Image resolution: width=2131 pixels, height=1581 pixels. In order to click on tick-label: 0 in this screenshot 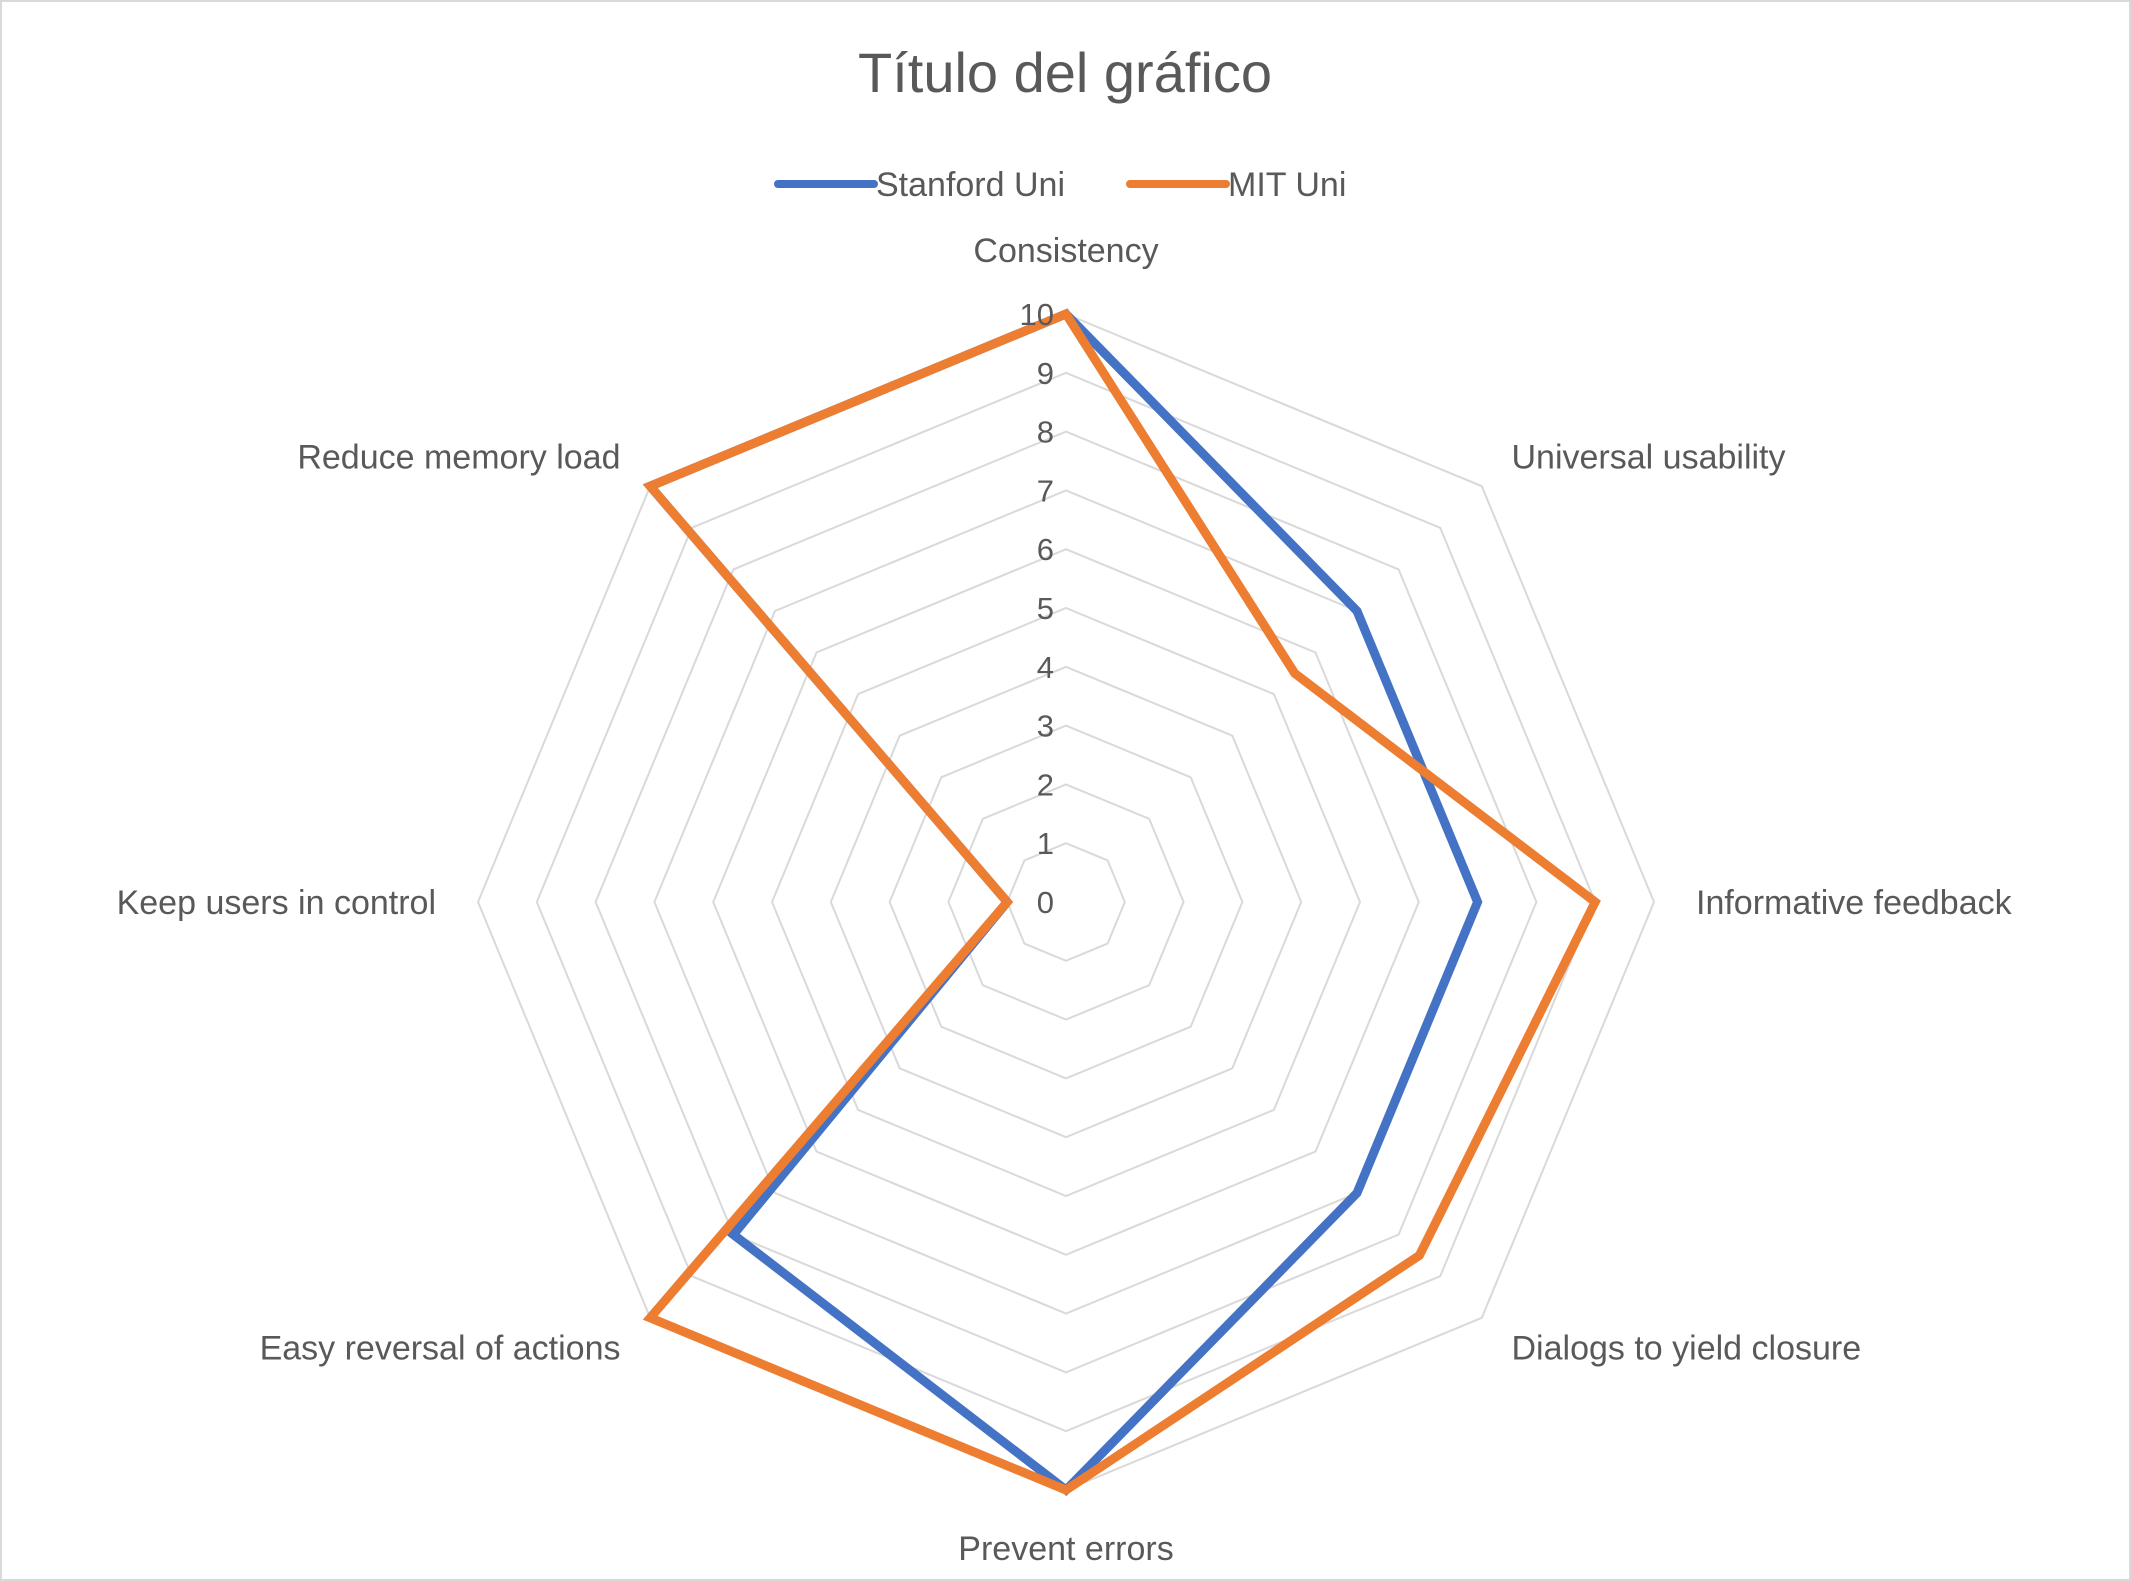, I will do `click(1045, 902)`.